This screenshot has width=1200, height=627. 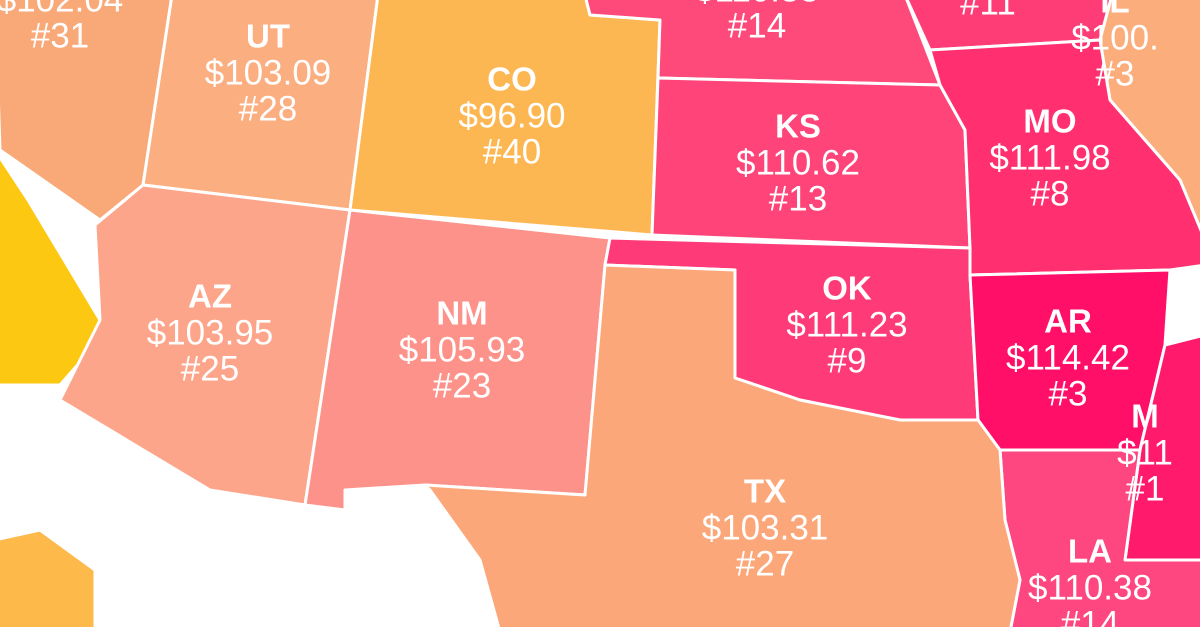 I want to click on price-label: $96.90, so click(x=511, y=115).